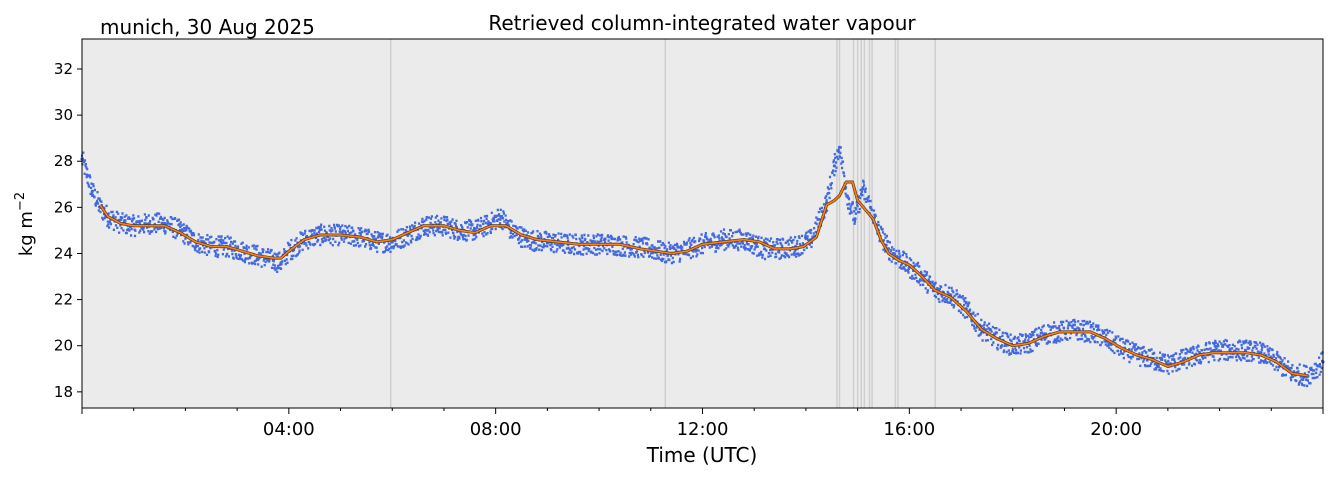 This screenshot has width=1334, height=478. Describe the element at coordinates (1116, 429) in the screenshot. I see `x-tick-label: 20:00` at that location.